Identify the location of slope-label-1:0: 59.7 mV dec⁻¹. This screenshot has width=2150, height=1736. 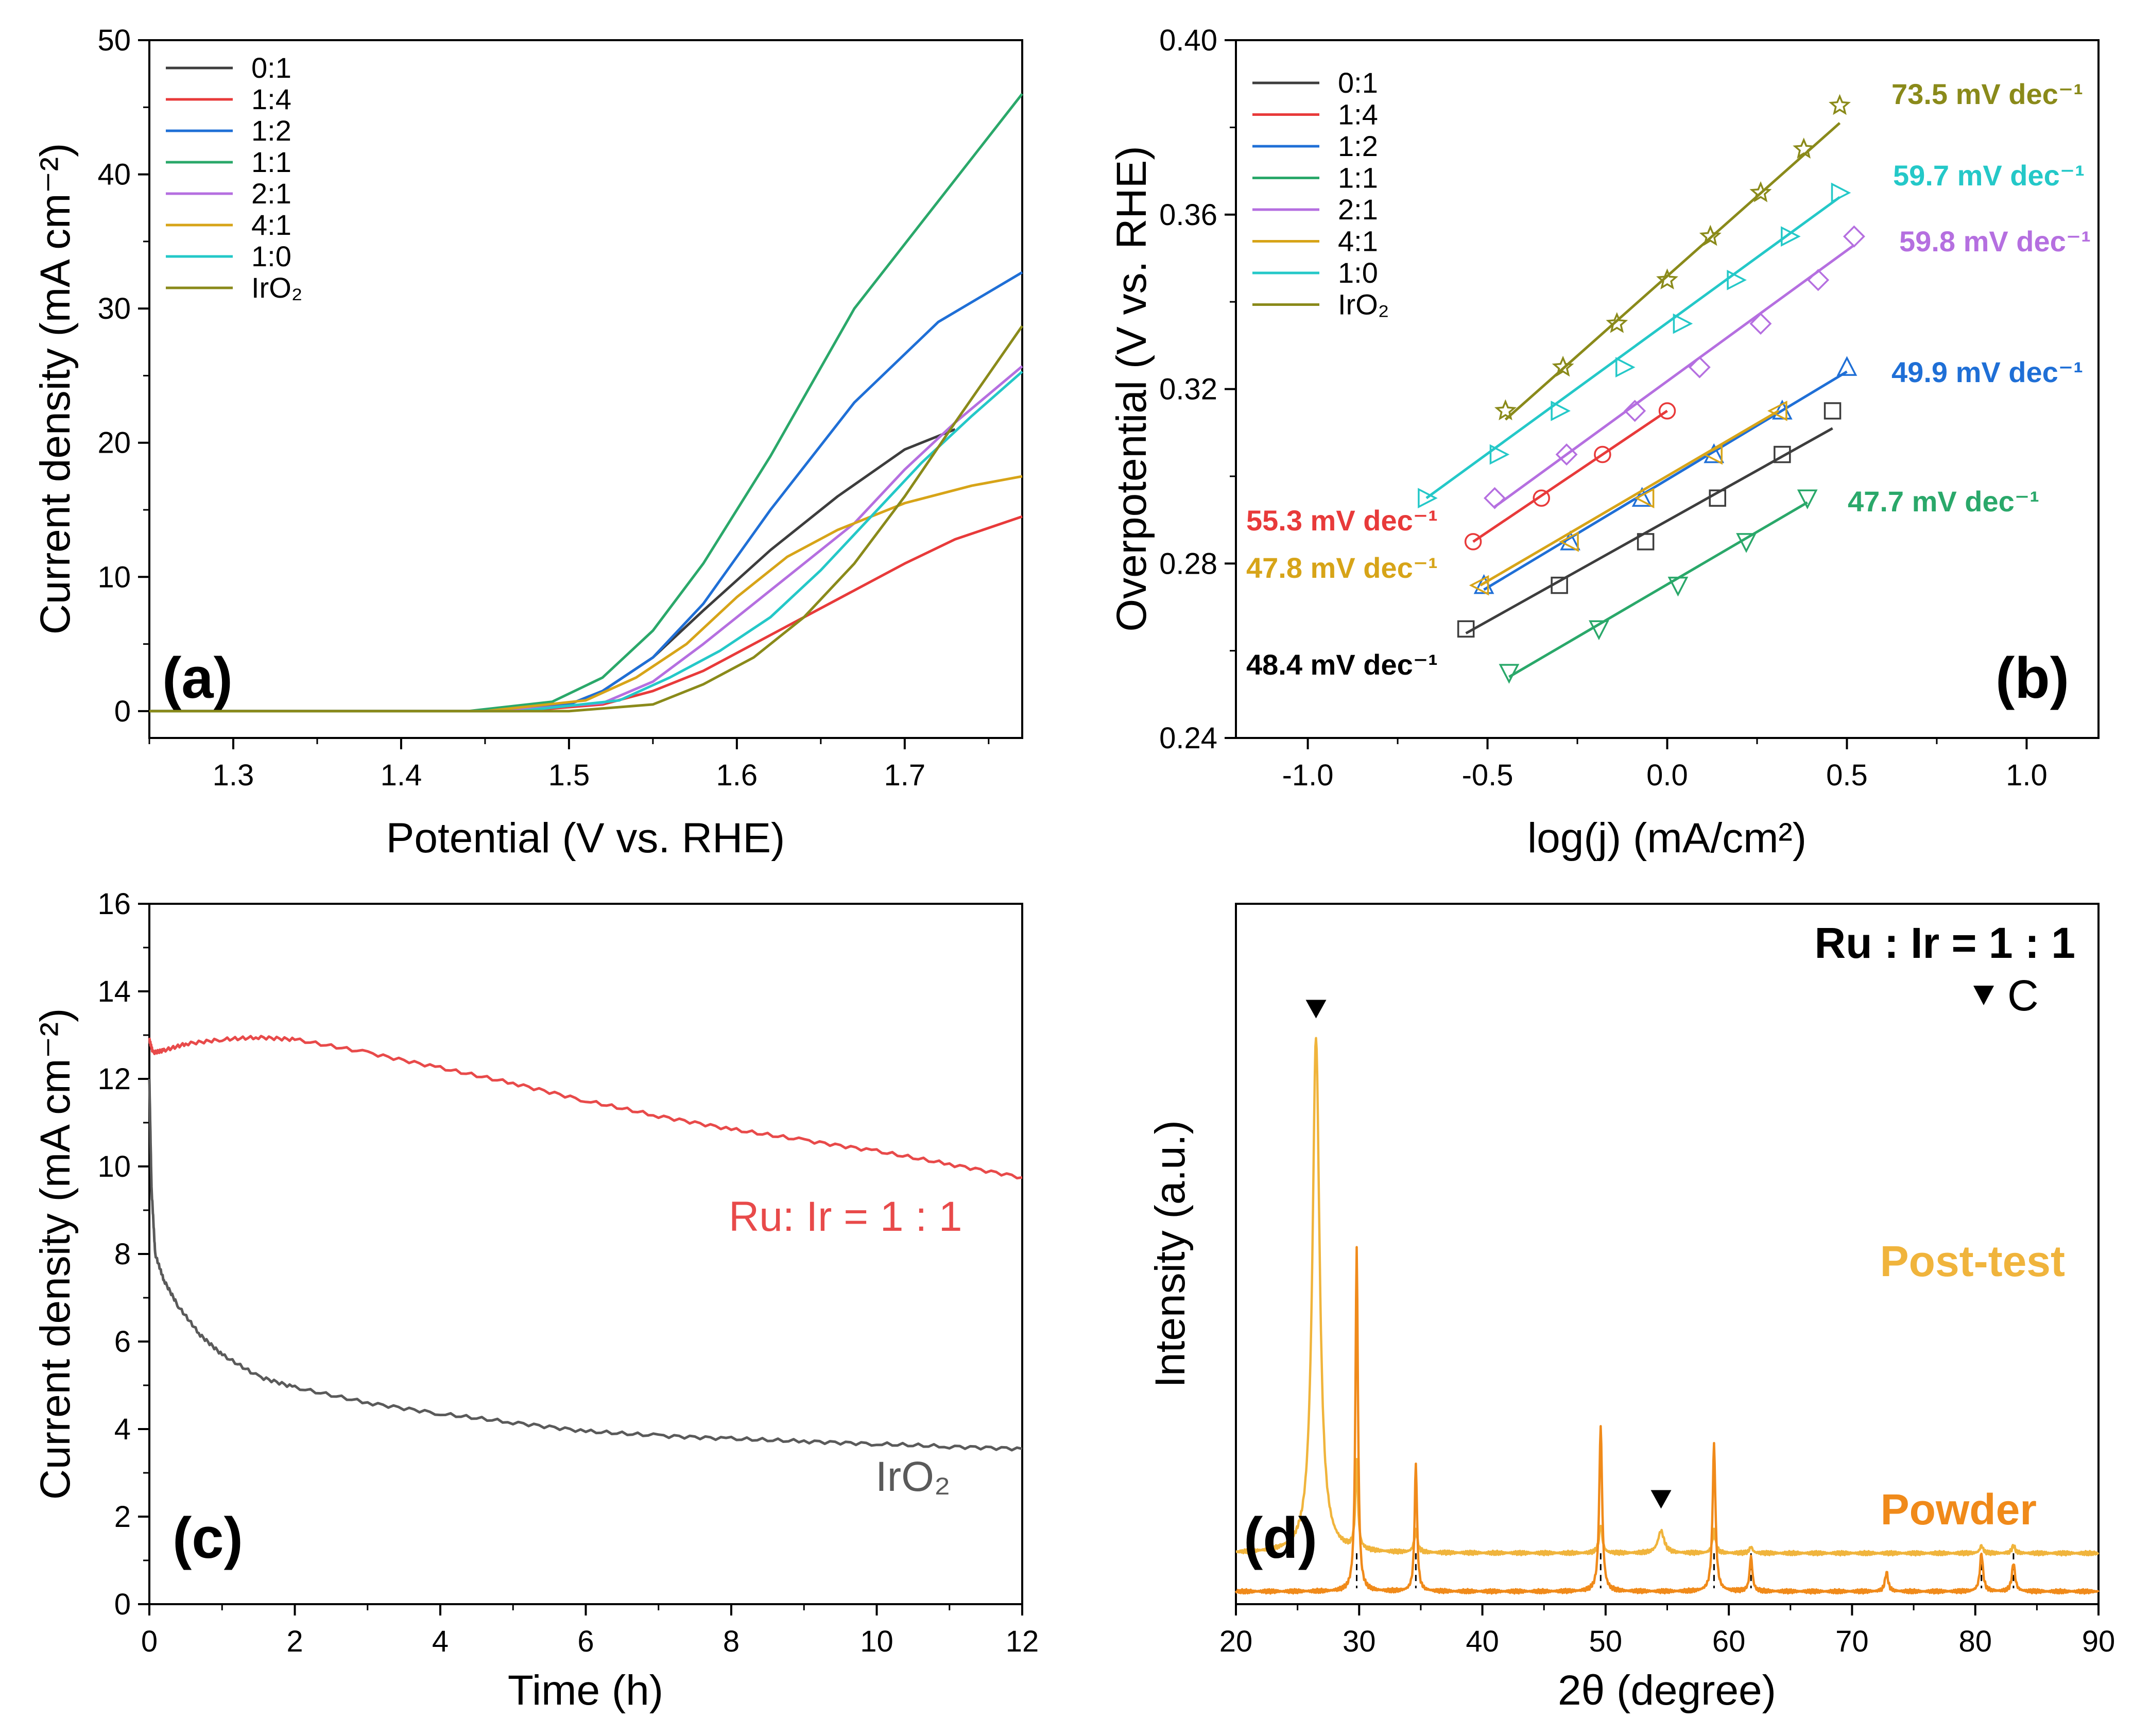
(1989, 176).